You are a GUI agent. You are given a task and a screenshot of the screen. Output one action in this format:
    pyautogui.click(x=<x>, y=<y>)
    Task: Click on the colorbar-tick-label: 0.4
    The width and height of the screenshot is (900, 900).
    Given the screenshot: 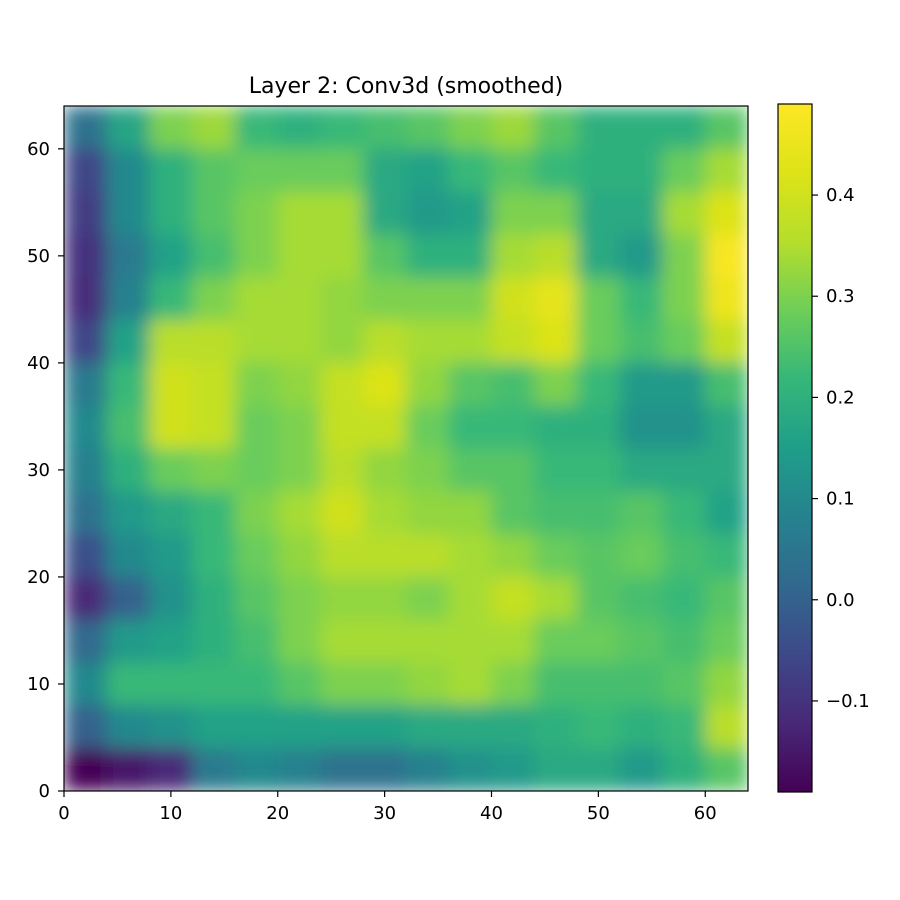 What is the action you would take?
    pyautogui.click(x=840, y=195)
    